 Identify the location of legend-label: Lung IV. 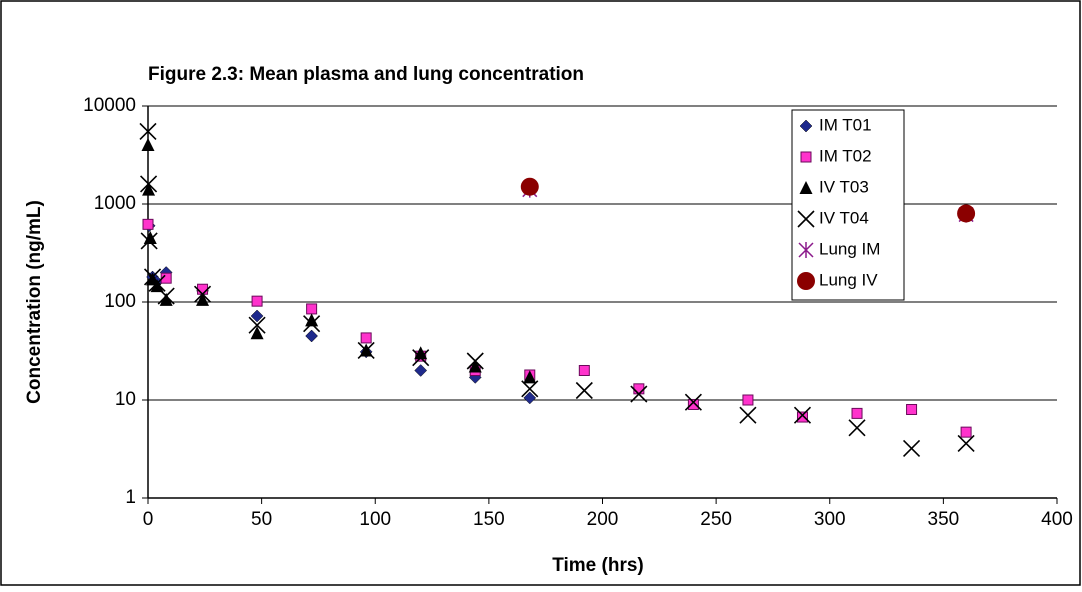
(848, 279).